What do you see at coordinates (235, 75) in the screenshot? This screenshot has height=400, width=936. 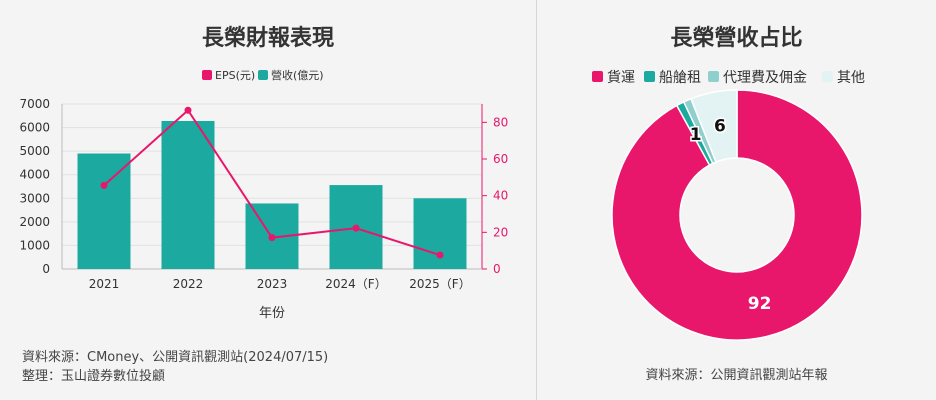 I see `legend-label-eps: EPS(元)` at bounding box center [235, 75].